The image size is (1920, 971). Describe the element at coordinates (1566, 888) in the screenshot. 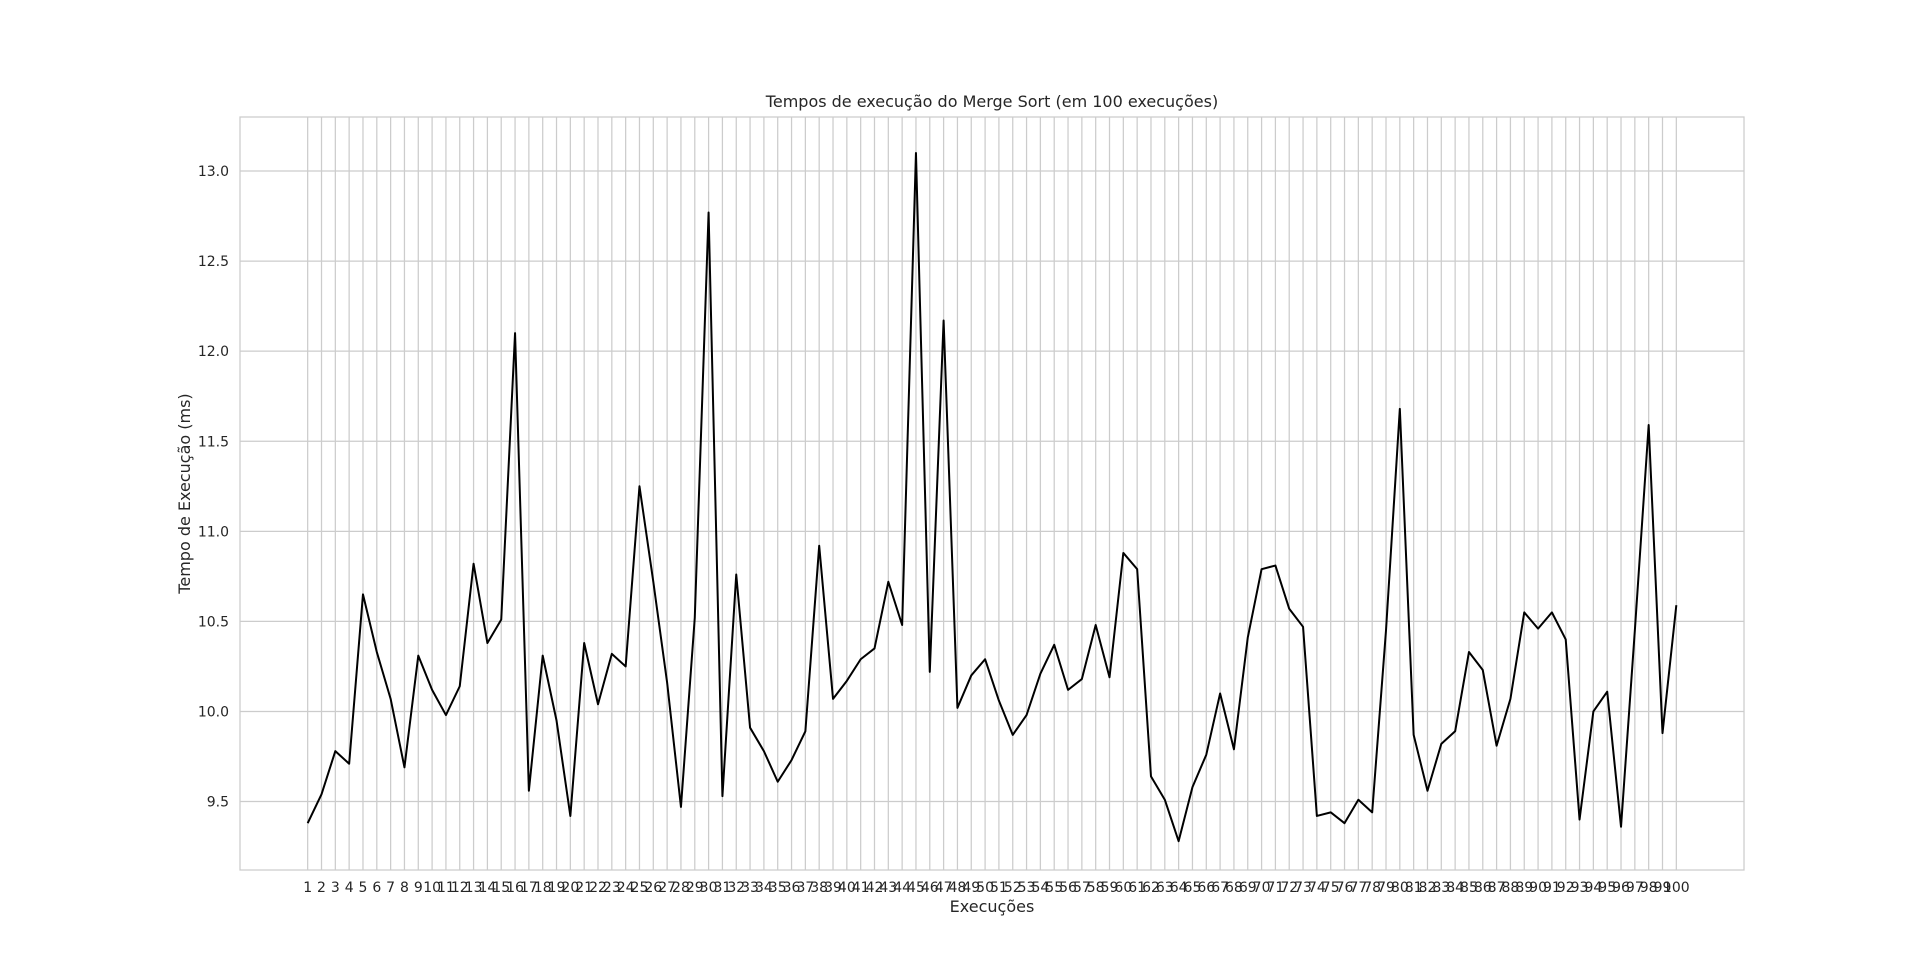

I see `x-tick-label: 92` at that location.